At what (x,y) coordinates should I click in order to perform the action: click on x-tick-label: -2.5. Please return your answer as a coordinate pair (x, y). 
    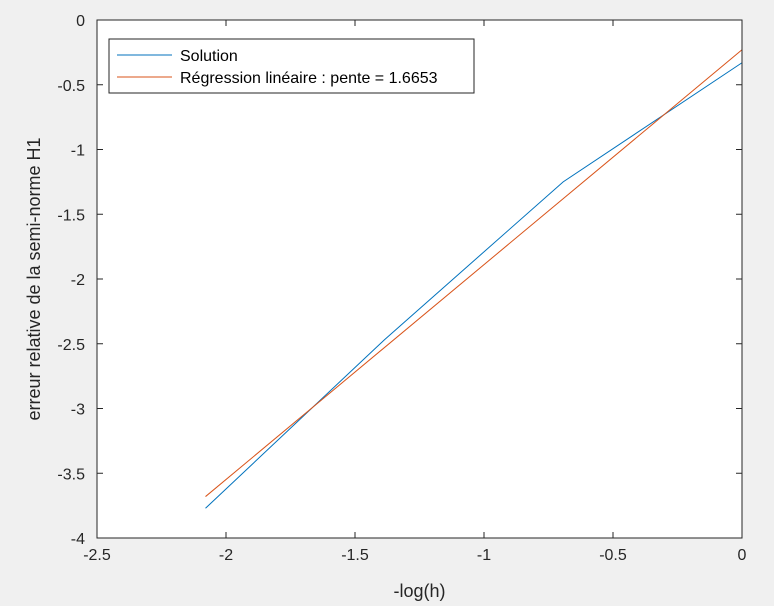
    Looking at the image, I should click on (97, 555).